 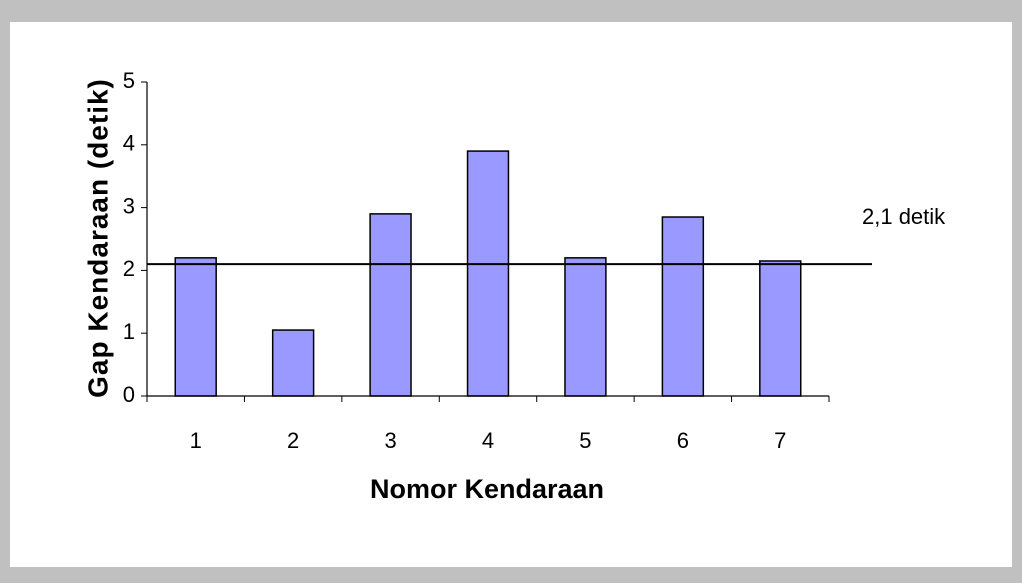 What do you see at coordinates (585, 440) in the screenshot?
I see `x-tick-label: 5` at bounding box center [585, 440].